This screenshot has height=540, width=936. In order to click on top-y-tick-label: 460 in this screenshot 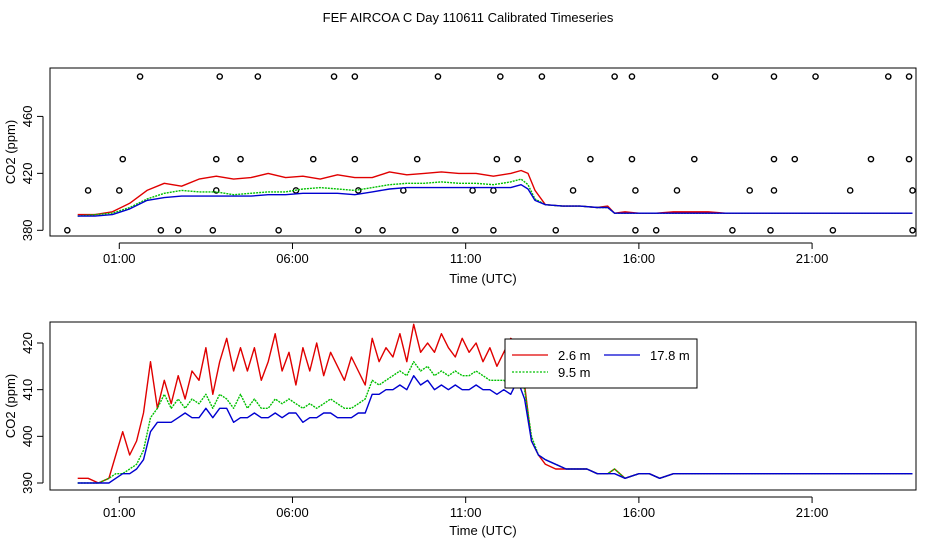, I will do `click(27, 117)`.